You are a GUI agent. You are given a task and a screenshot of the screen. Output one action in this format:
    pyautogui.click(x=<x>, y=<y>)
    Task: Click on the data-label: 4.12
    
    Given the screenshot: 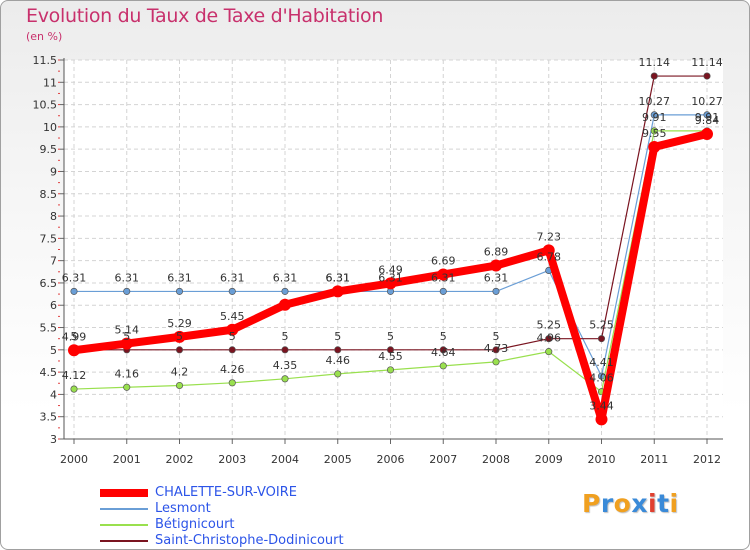 What is the action you would take?
    pyautogui.click(x=74, y=375)
    